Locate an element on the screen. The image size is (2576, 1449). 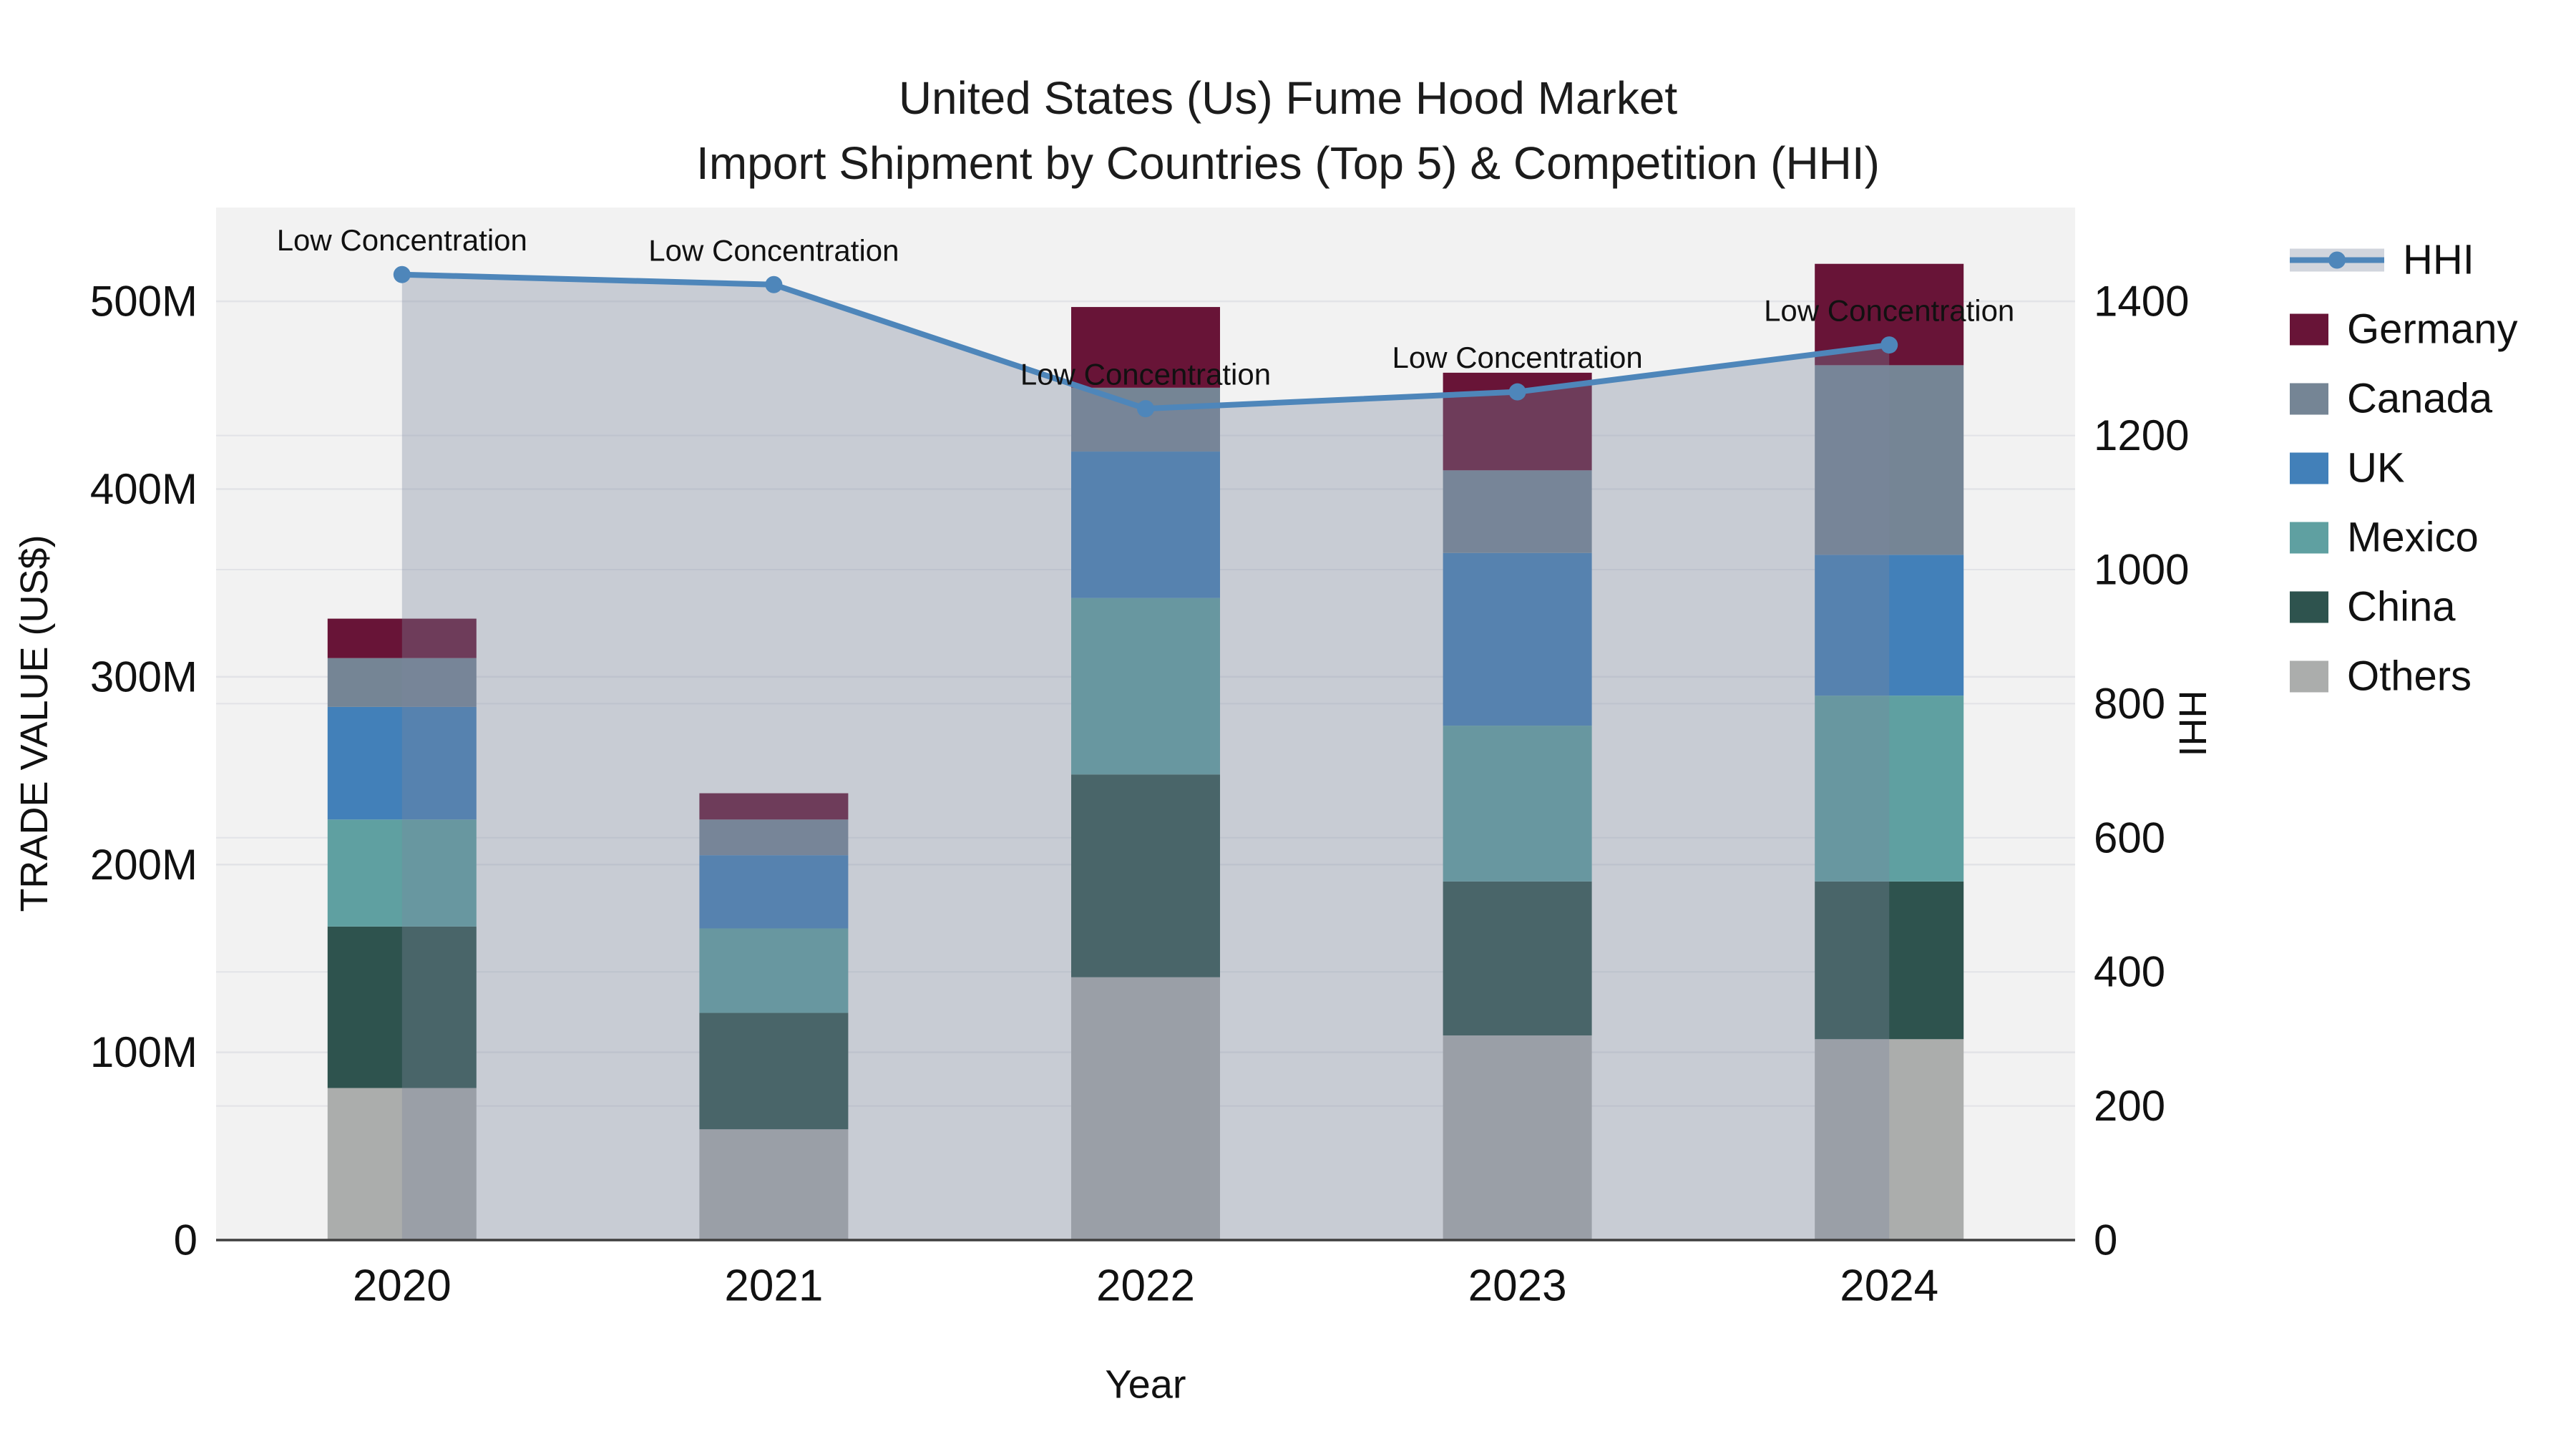
x-tick-2022: 2022 is located at coordinates (1145, 1286).